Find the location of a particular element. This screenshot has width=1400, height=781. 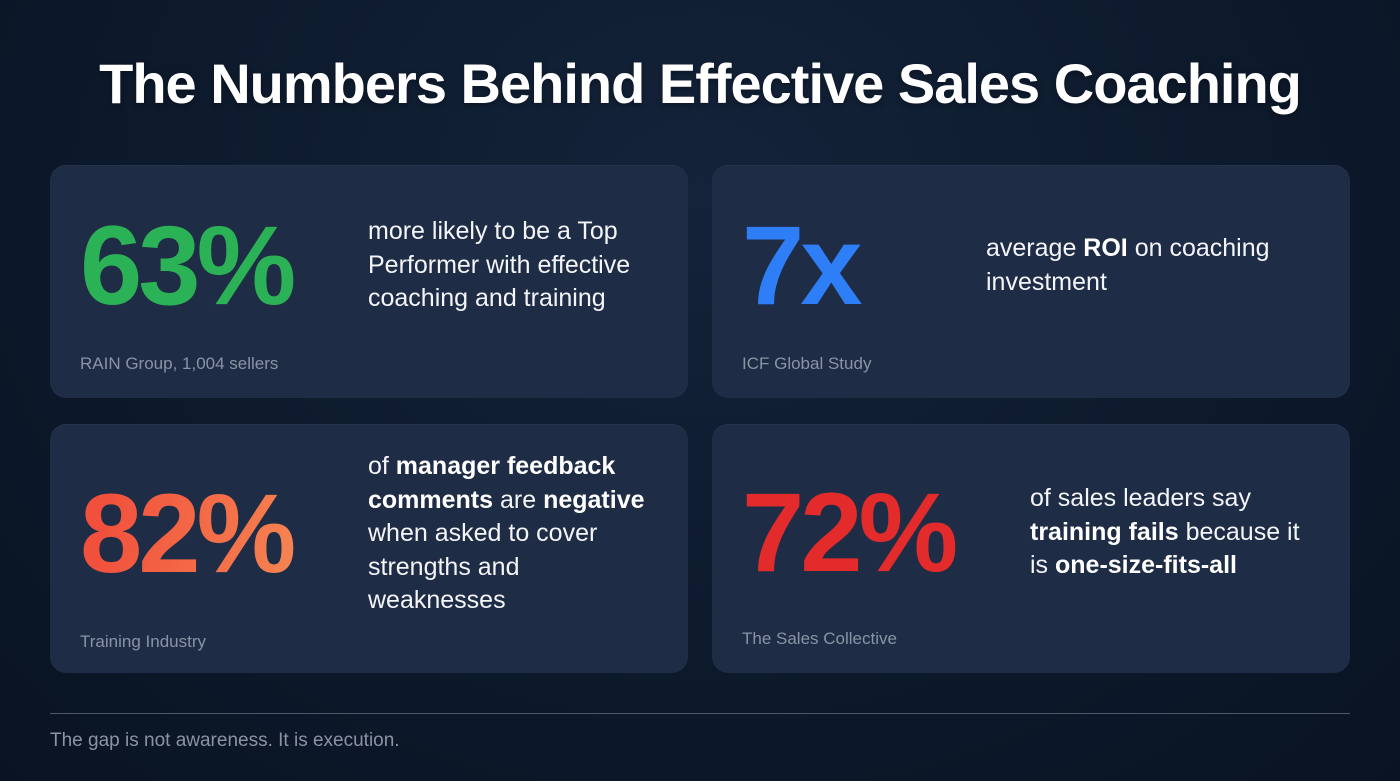

footer-divider is located at coordinates (700, 714).